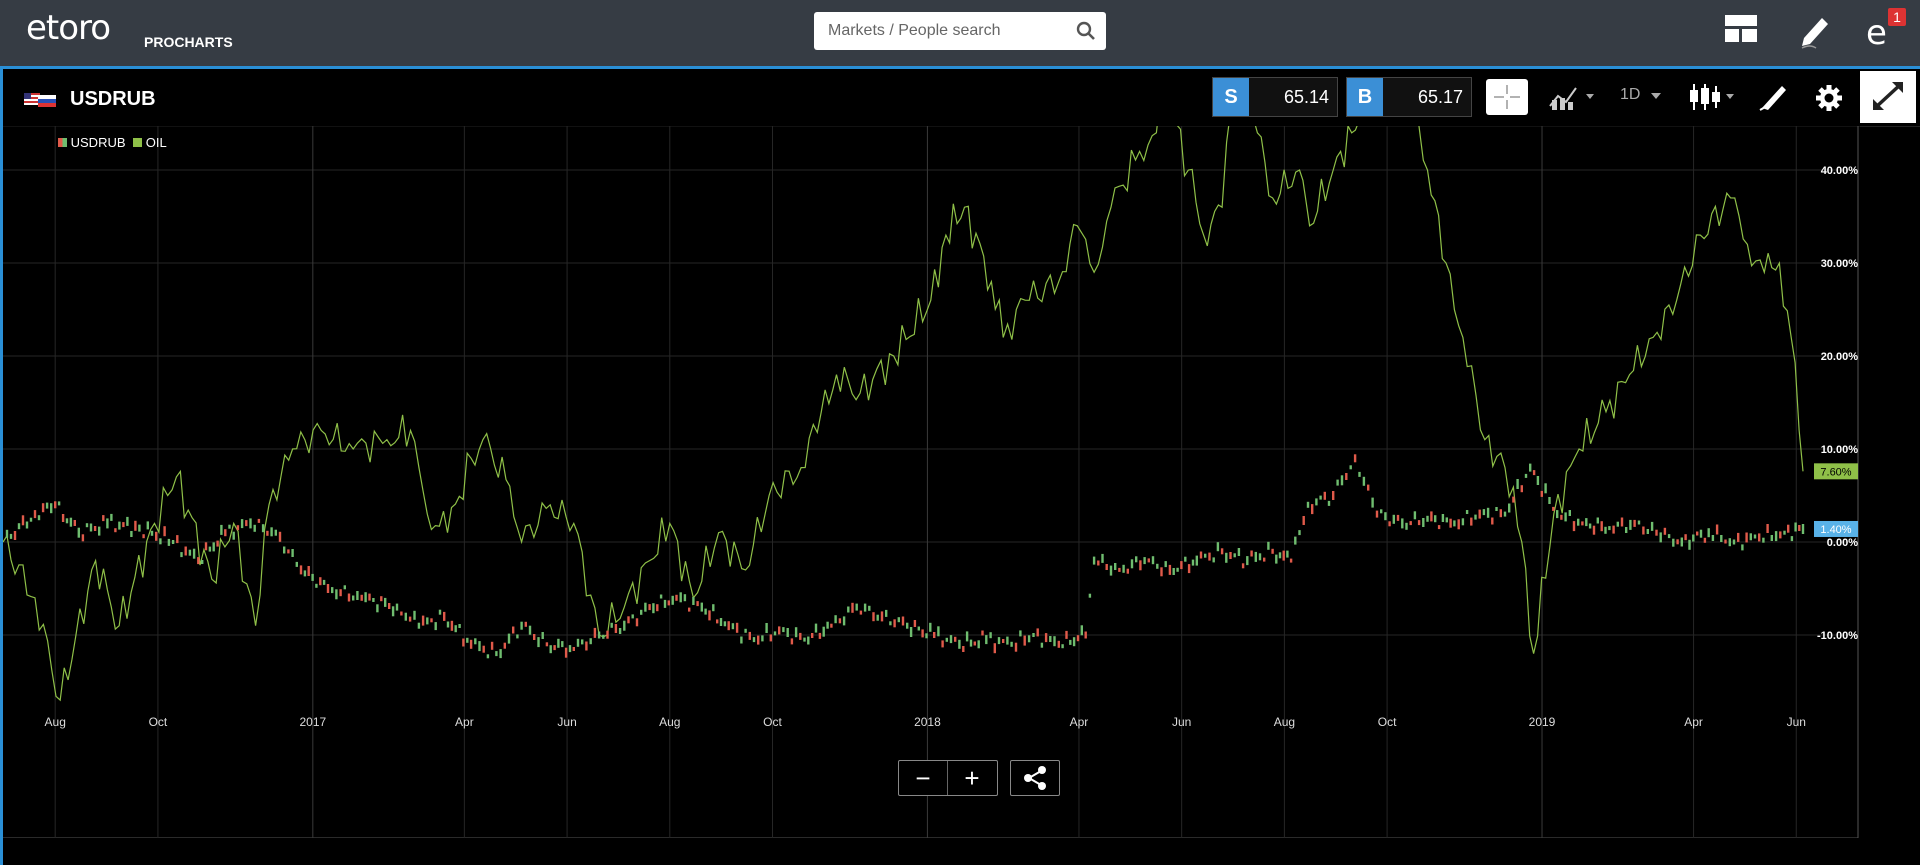 The height and width of the screenshot is (865, 1920). Describe the element at coordinates (1440, 97) in the screenshot. I see `buy-price: 65.17` at that location.